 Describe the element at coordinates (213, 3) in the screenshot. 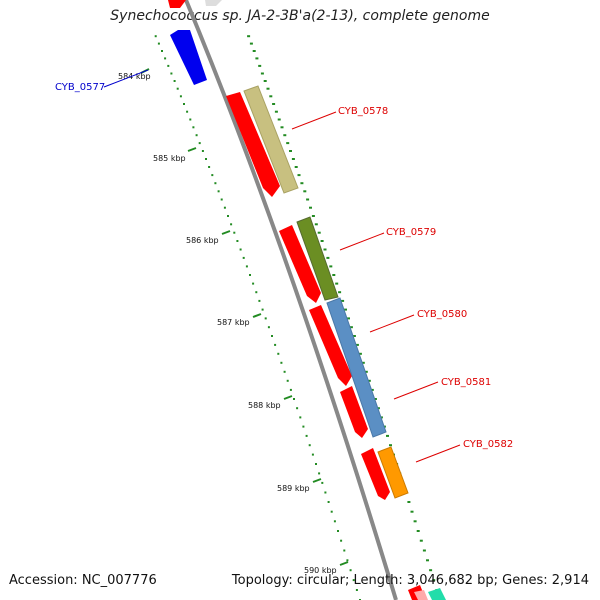

I see `partial-feature-top-grey` at that location.